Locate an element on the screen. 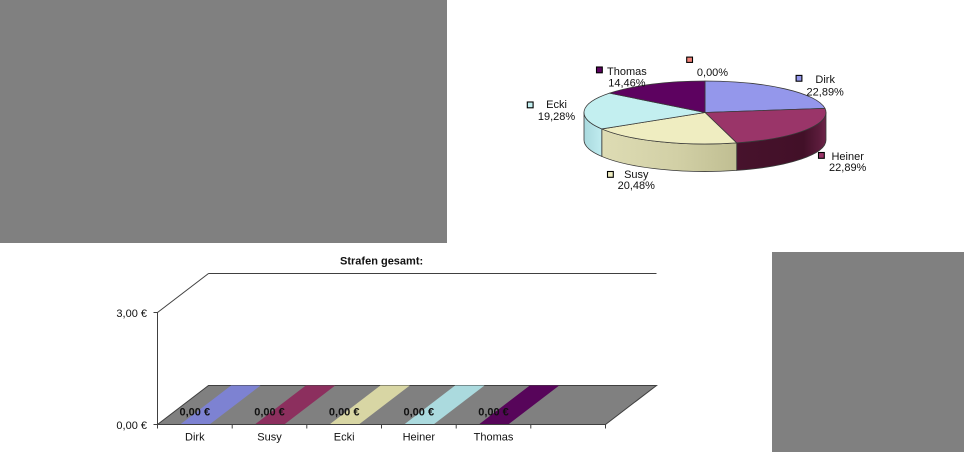 The width and height of the screenshot is (964, 454). svg-text: 3,00 € is located at coordinates (131, 314).